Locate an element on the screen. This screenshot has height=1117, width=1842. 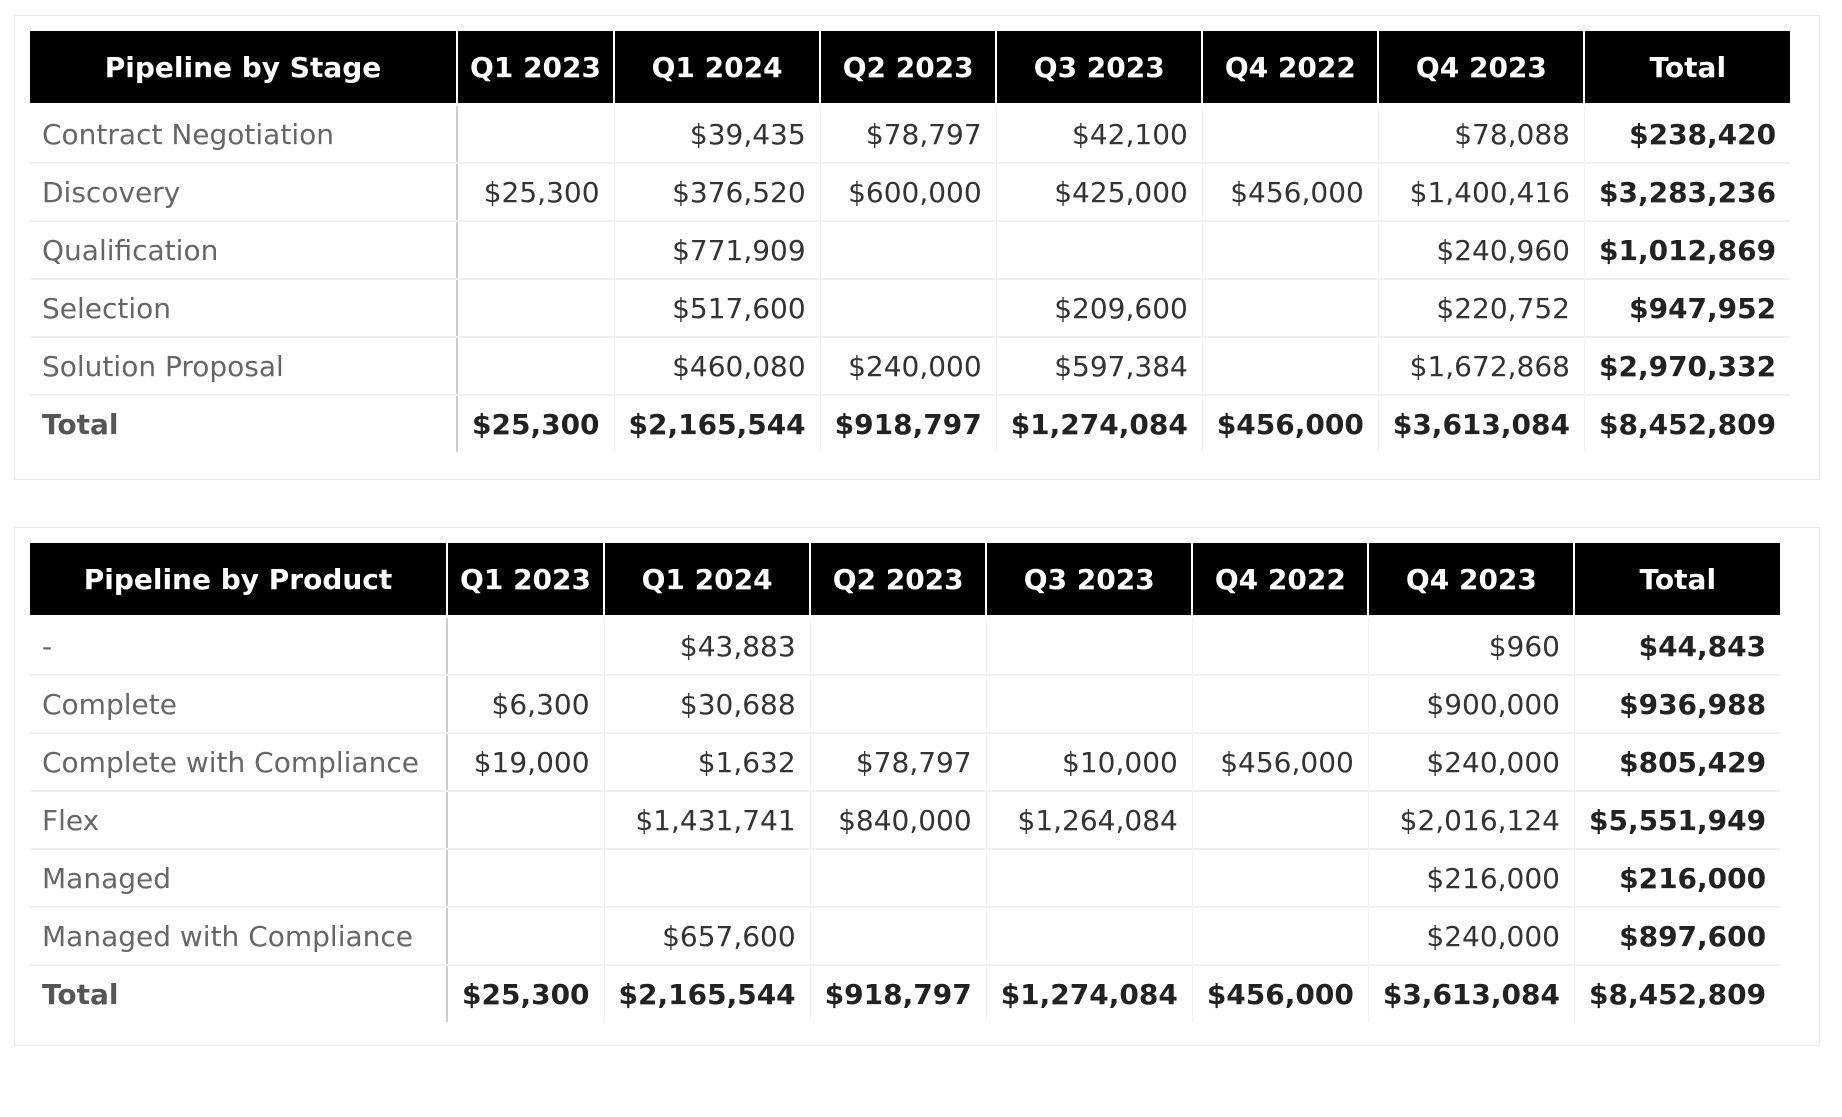
row: Complete $6,300 $30,688 $900,000 $936,988 is located at coordinates (905, 704).